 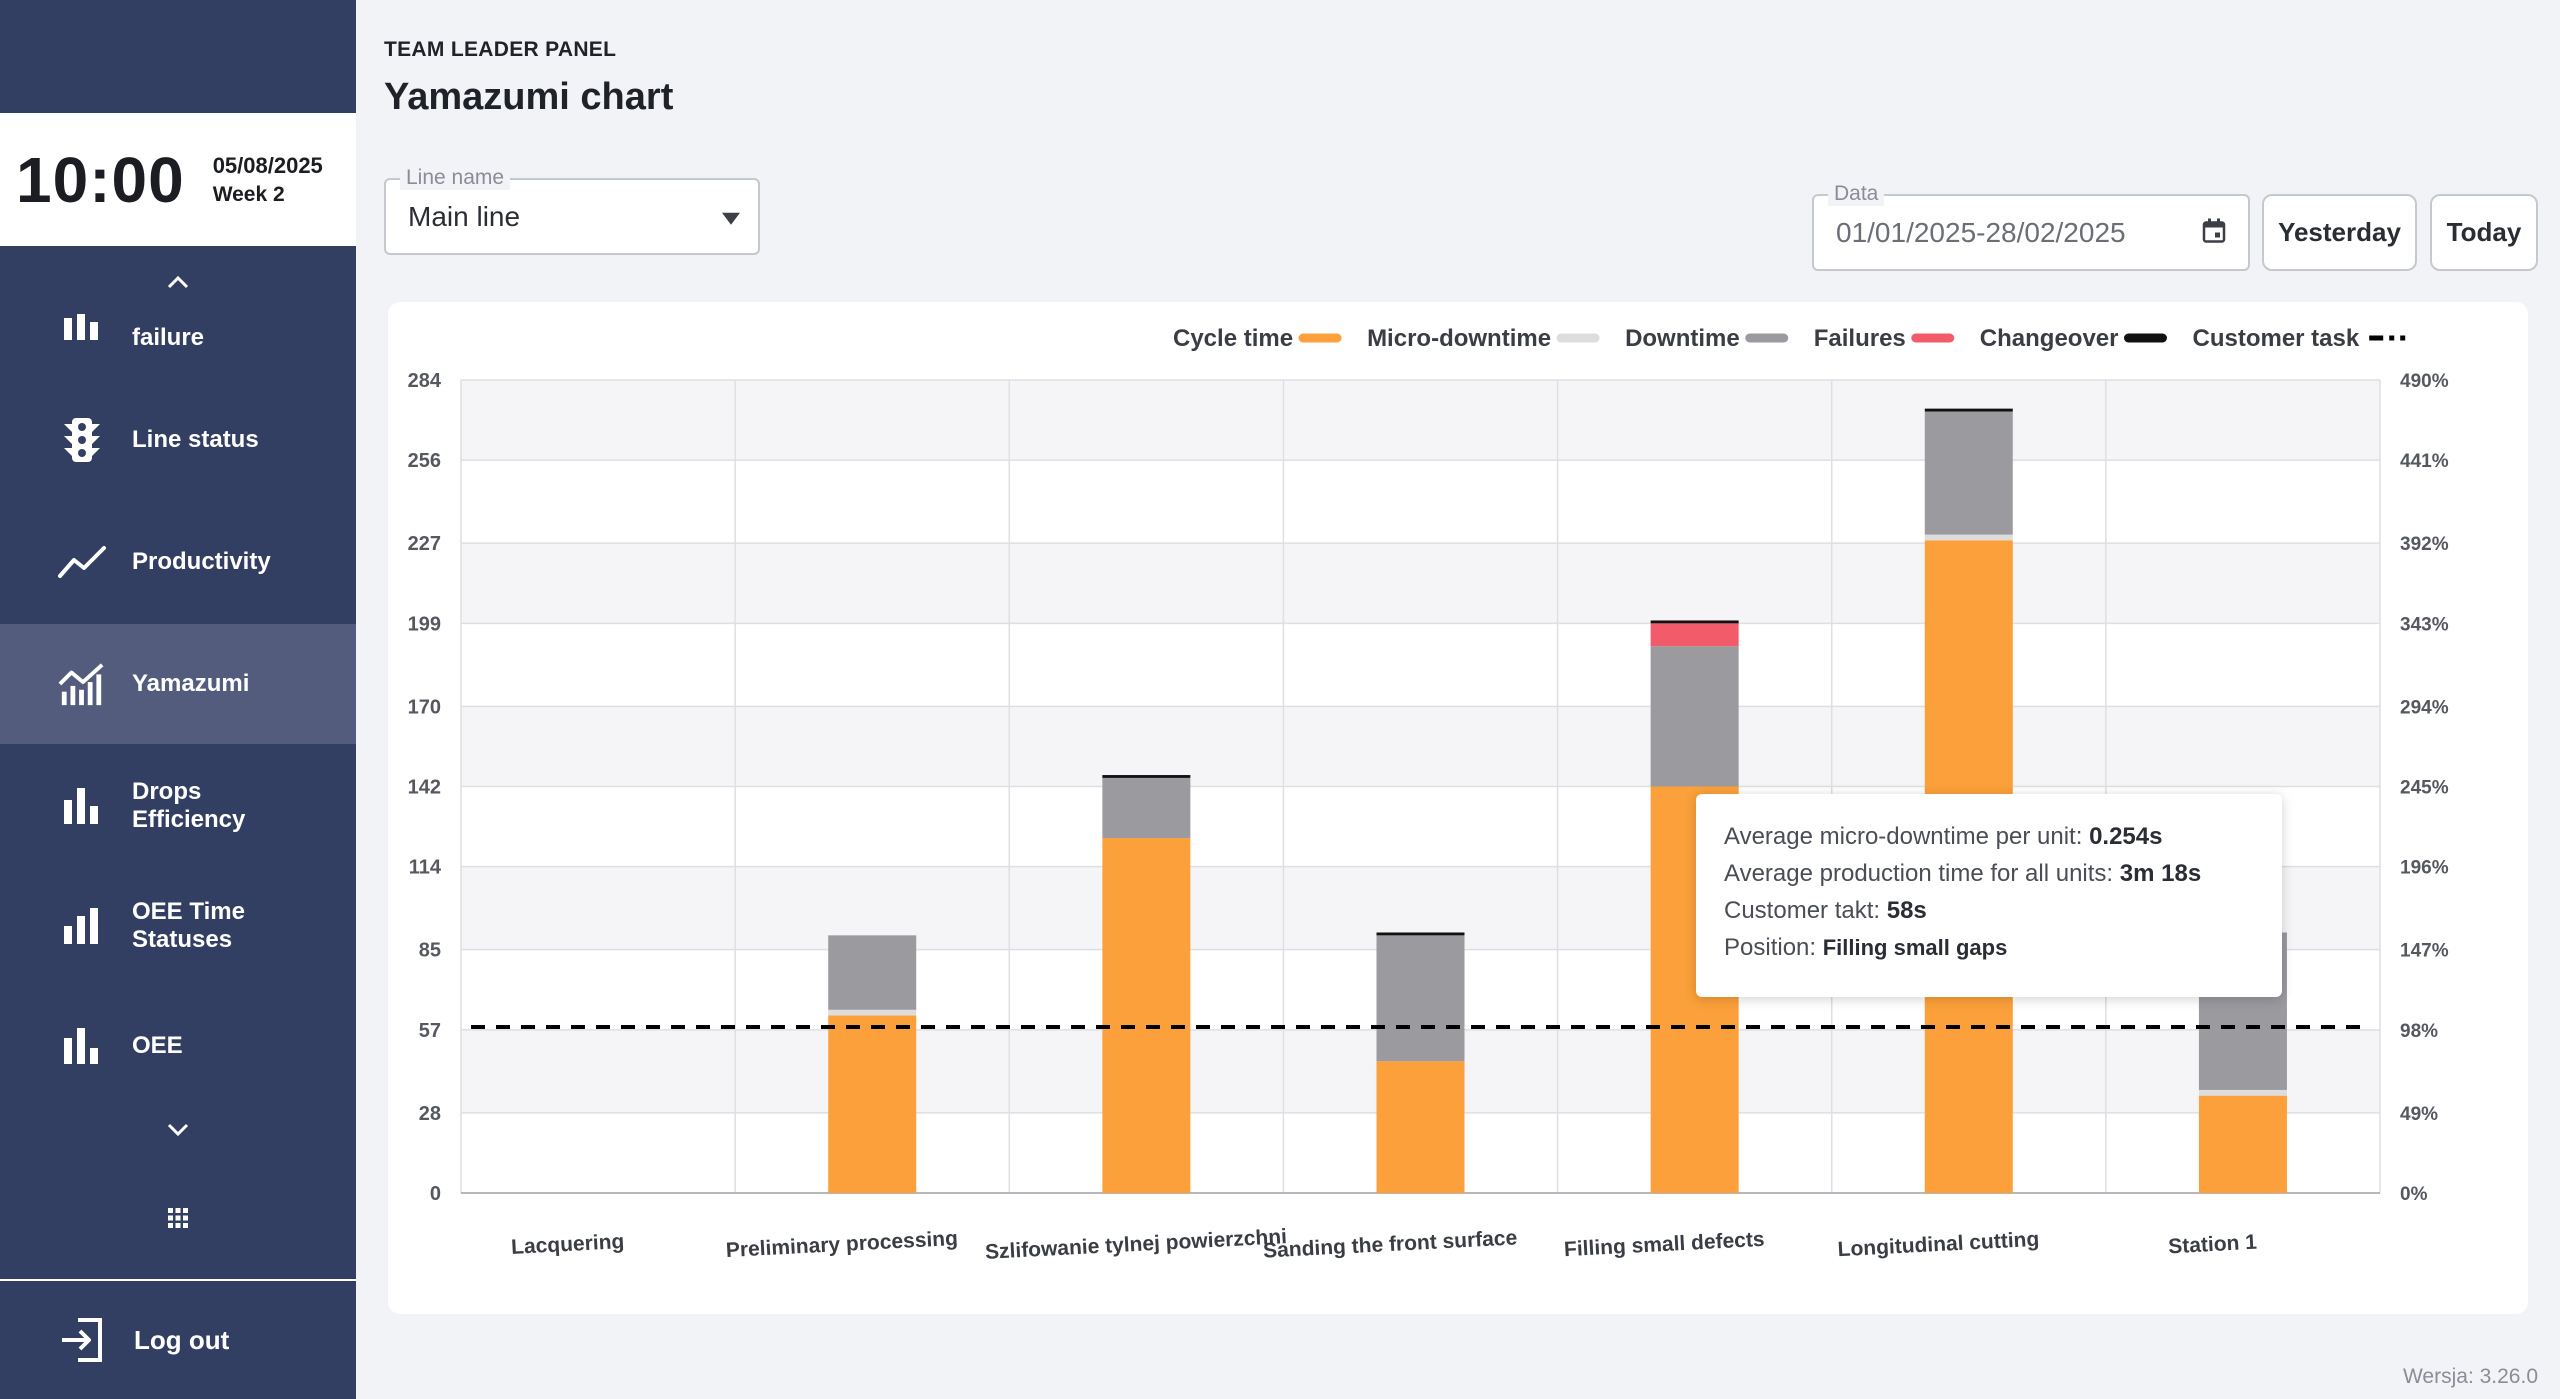 What do you see at coordinates (2275, 338) in the screenshot?
I see `legend-label: Customer task` at bounding box center [2275, 338].